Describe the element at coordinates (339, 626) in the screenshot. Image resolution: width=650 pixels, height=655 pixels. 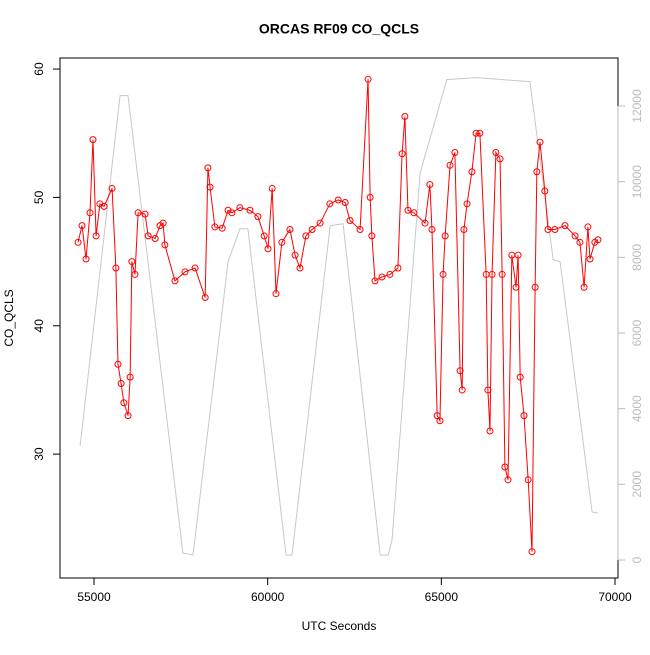
I see `x-axis-label: UTC Seconds` at that location.